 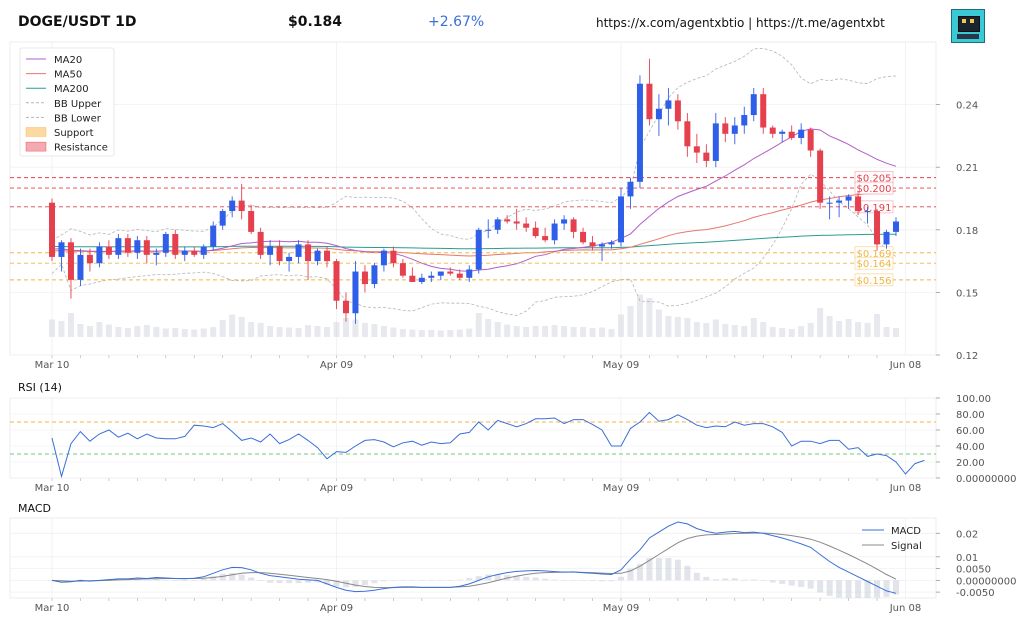 I want to click on price-x-tick-label: May 09, so click(x=621, y=365).